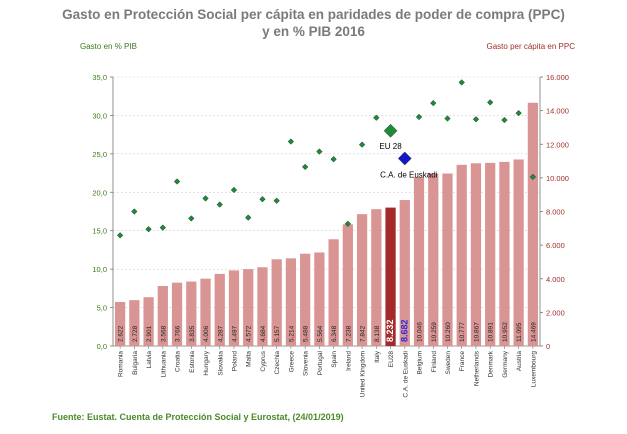 This screenshot has height=434, width=627. What do you see at coordinates (99, 115) in the screenshot?
I see `y-tick-left-label: 30,0` at bounding box center [99, 115].